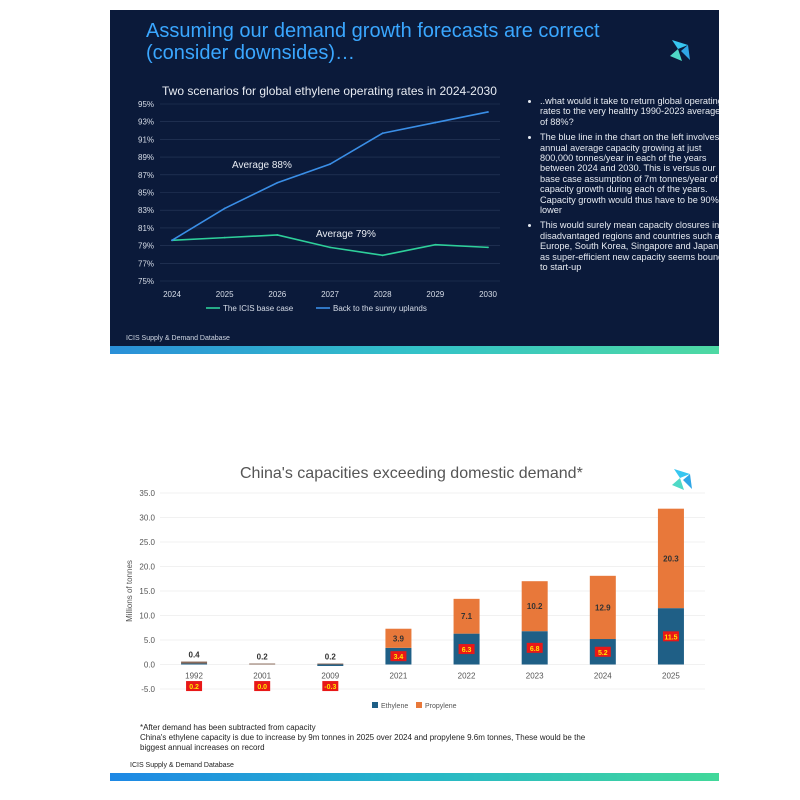  What do you see at coordinates (147, 591) in the screenshot?
I see `y-tick-label: 15.0` at bounding box center [147, 591].